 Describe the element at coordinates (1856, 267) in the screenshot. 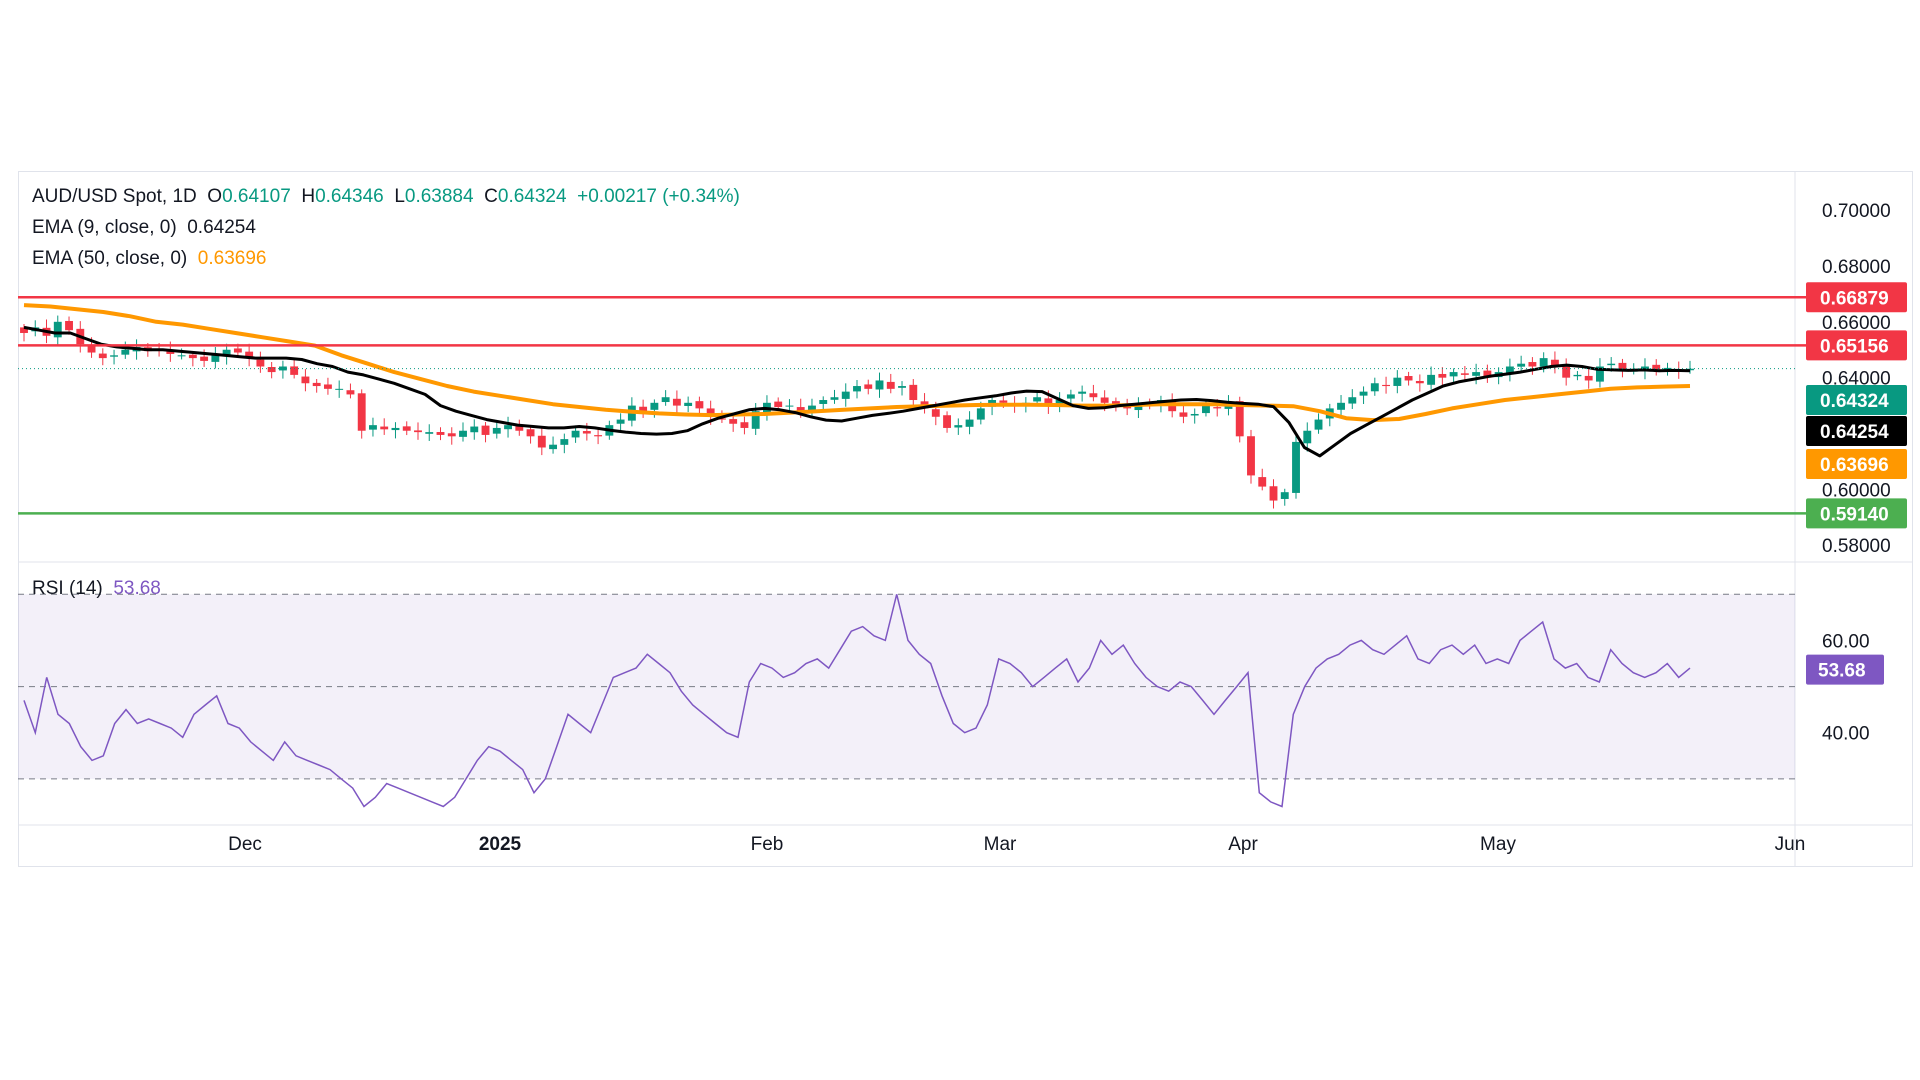

I see `price-tick-label: 0.68000` at that location.